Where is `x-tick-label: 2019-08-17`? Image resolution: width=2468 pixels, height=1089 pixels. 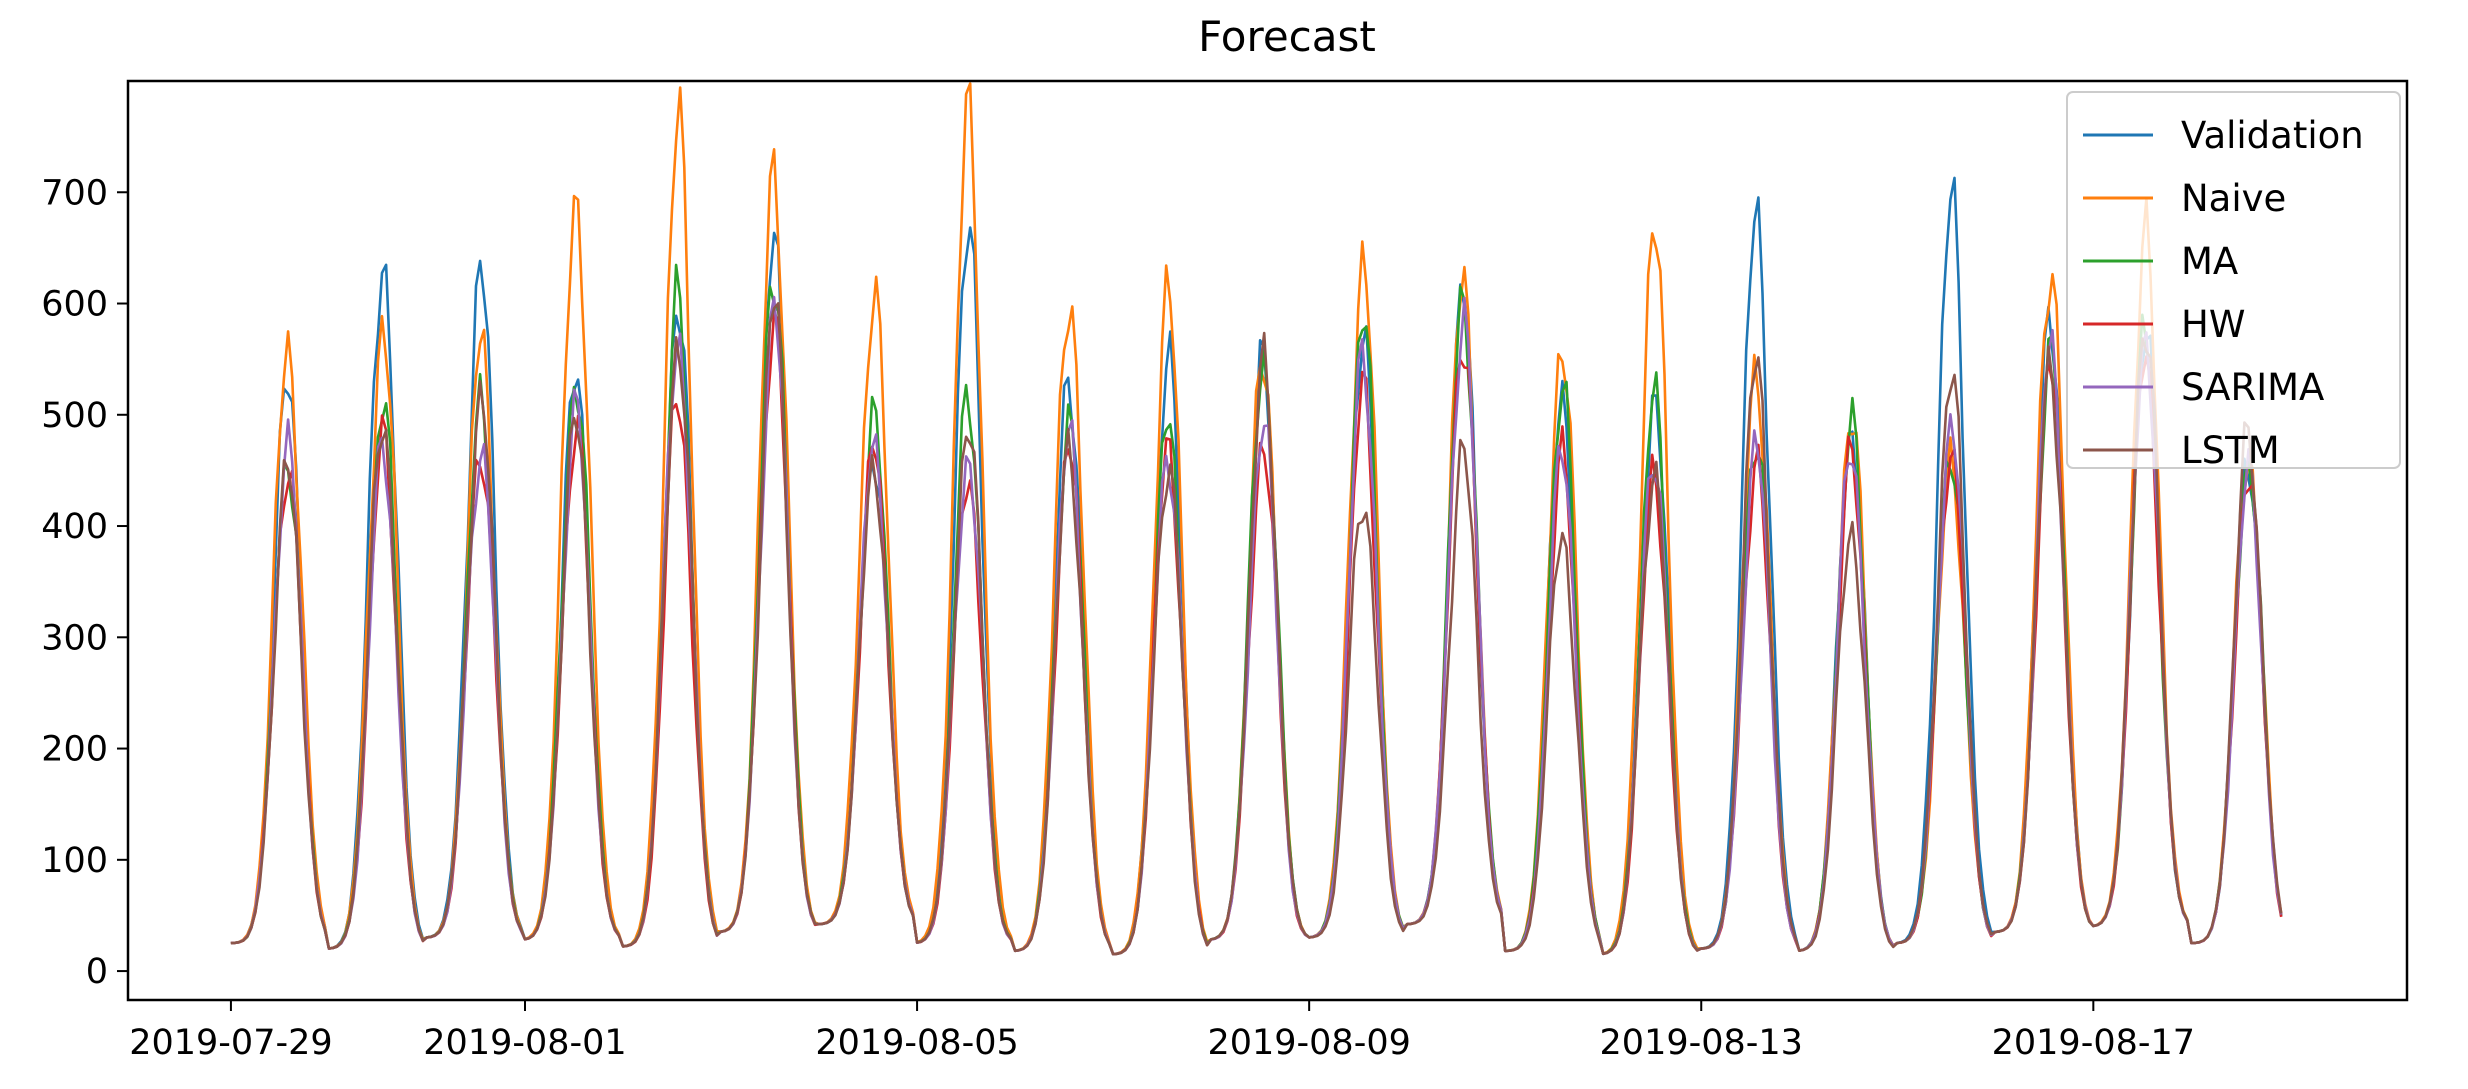 x-tick-label: 2019-08-17 is located at coordinates (2093, 1043).